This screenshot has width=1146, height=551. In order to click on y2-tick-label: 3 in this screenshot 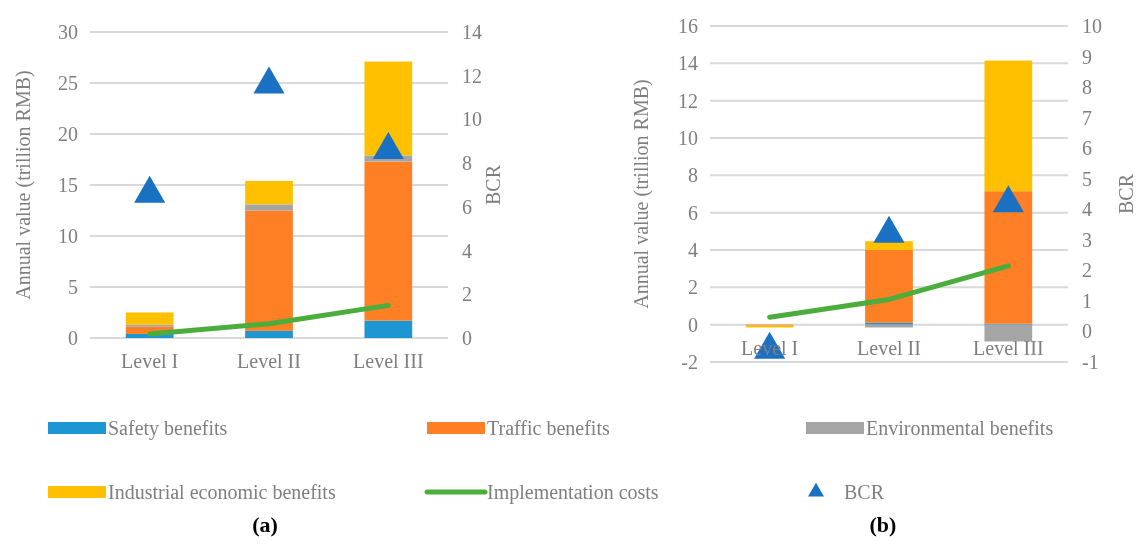, I will do `click(1087, 239)`.